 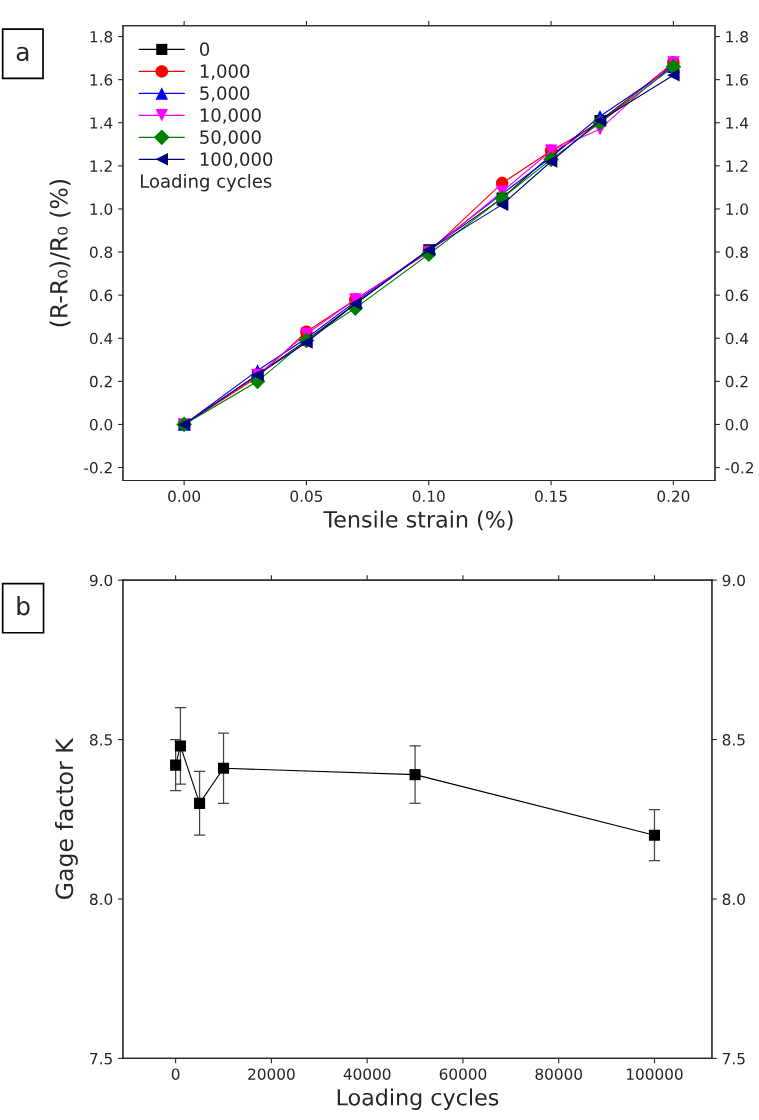 What do you see at coordinates (463, 1074) in the screenshot?
I see `x-tick-label: 60000` at bounding box center [463, 1074].